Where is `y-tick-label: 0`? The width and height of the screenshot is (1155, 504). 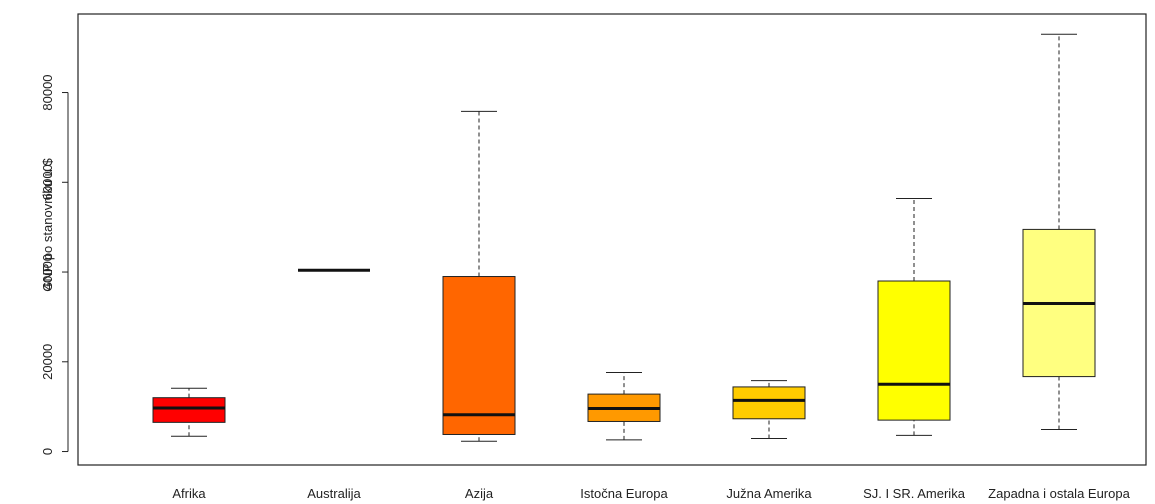
y-tick-label: 0 is located at coordinates (47, 451).